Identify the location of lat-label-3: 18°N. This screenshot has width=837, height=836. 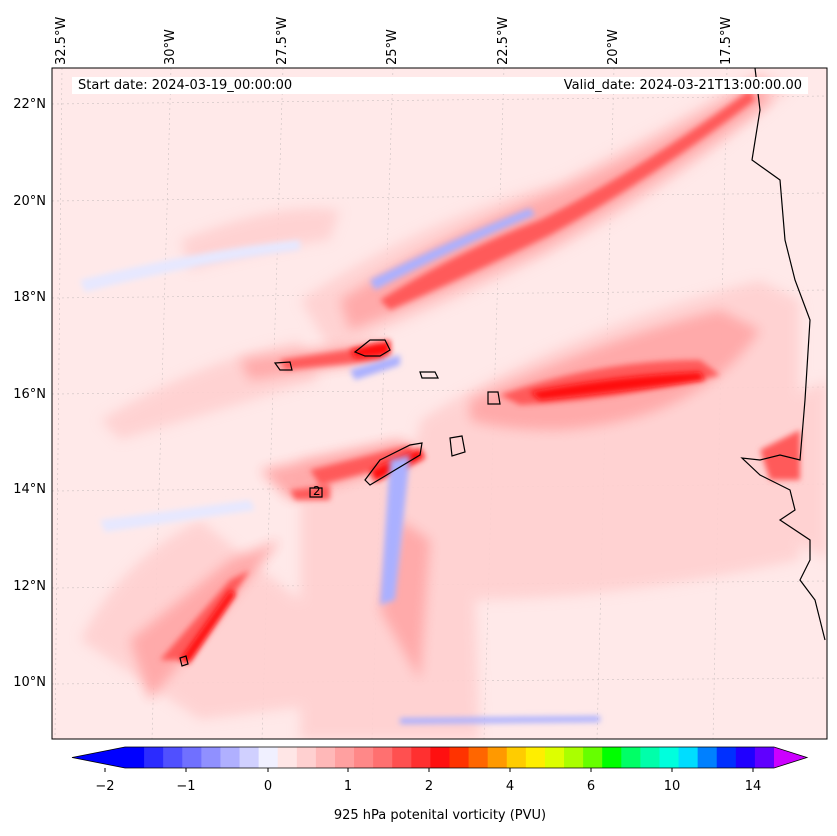
(29, 297).